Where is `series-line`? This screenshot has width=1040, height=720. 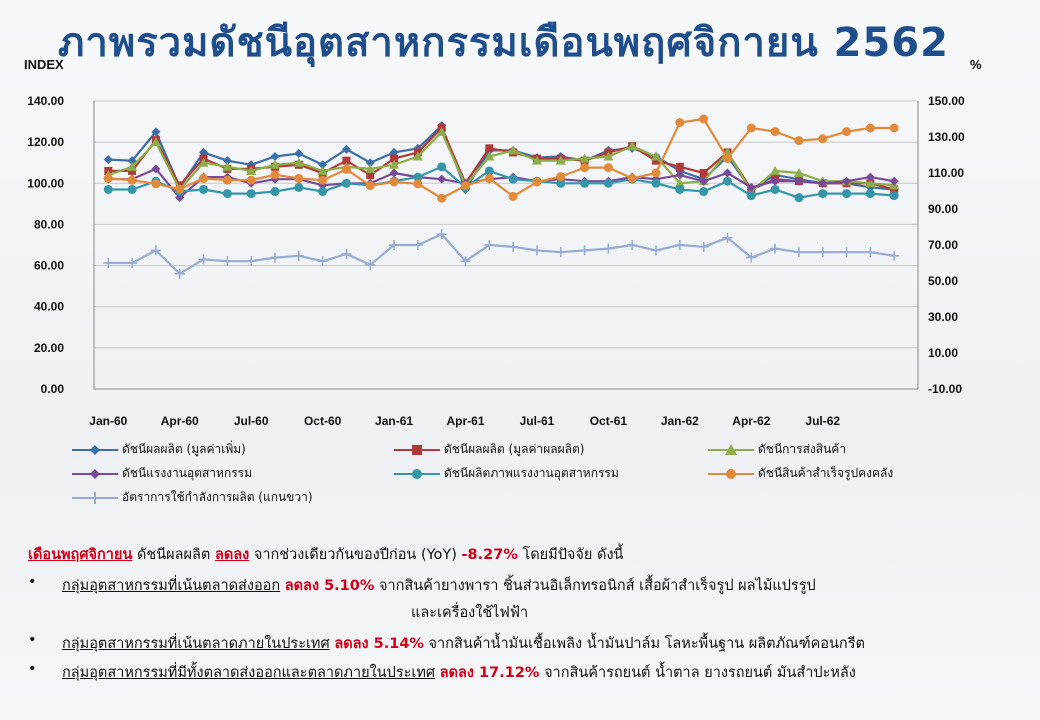 series-line is located at coordinates (501, 182).